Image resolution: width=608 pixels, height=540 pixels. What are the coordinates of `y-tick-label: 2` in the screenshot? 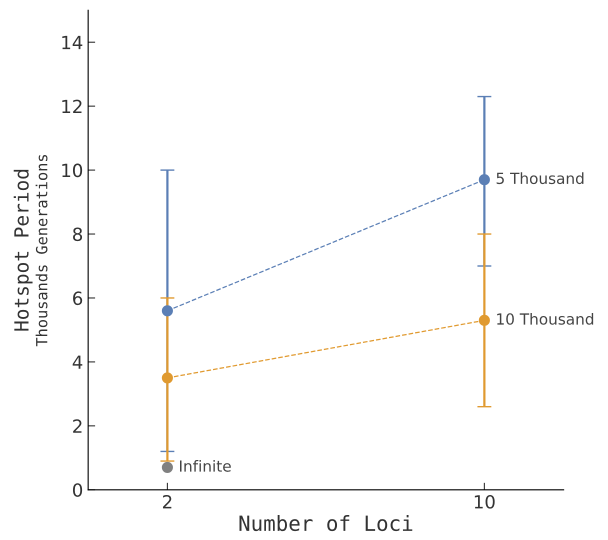 It's located at (77, 426).